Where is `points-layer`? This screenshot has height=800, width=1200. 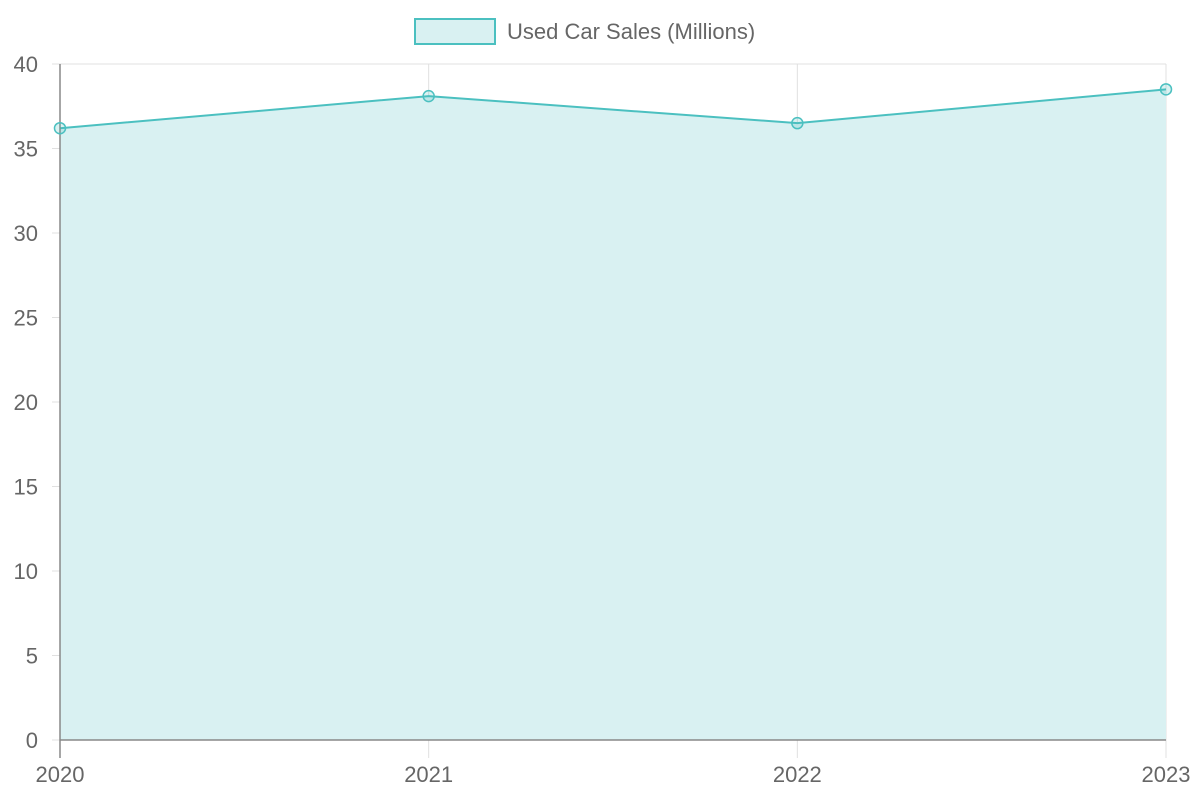
points-layer is located at coordinates (613, 109).